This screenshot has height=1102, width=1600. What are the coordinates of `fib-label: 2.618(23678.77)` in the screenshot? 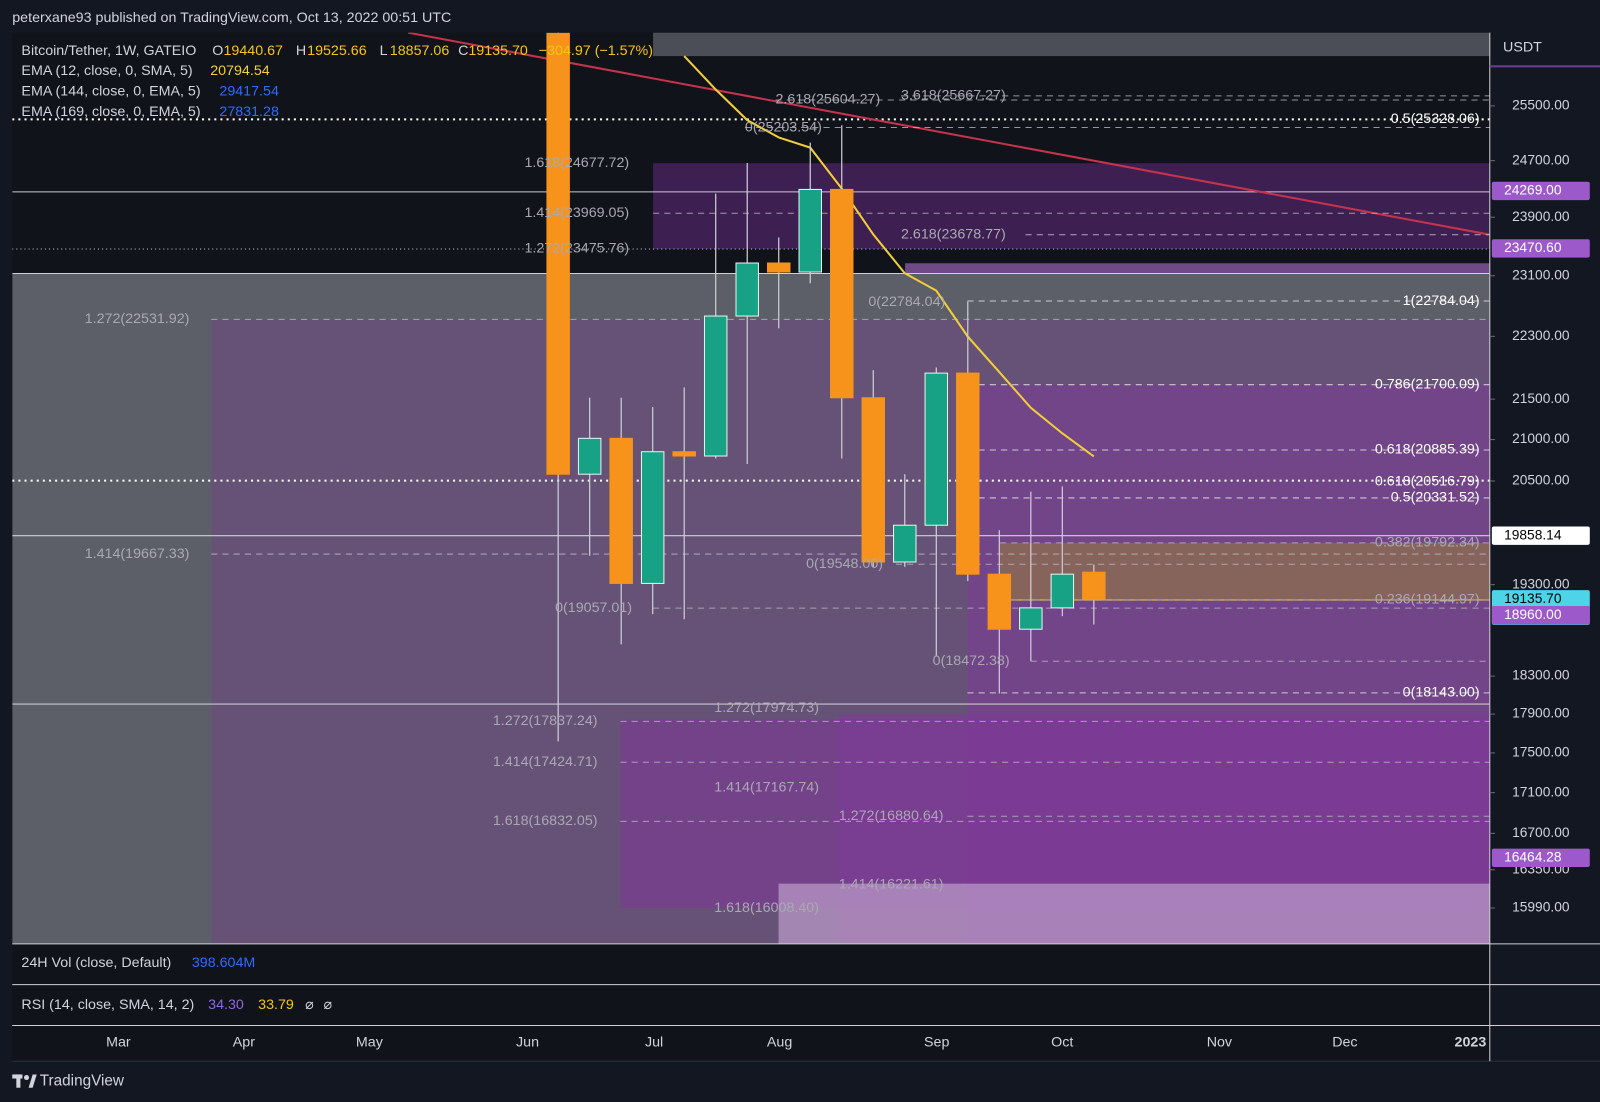 It's located at (953, 234).